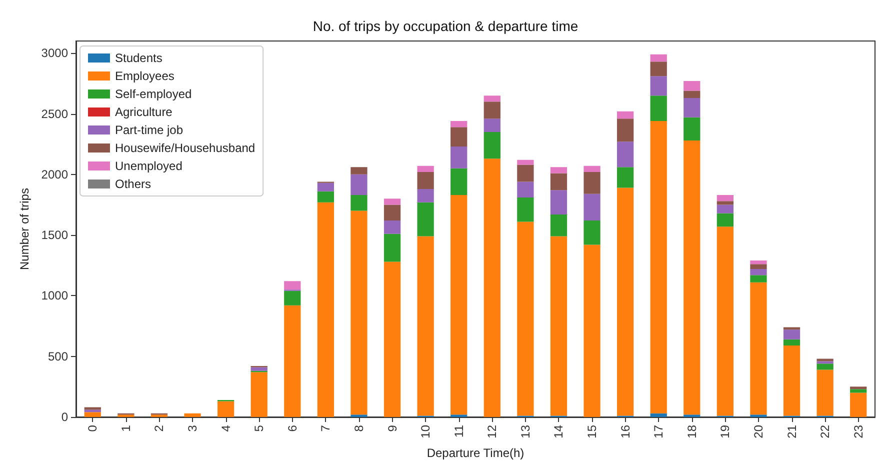 Image resolution: width=891 pixels, height=472 pixels. What do you see at coordinates (153, 94) in the screenshot?
I see `legend-label: Self-employed` at bounding box center [153, 94].